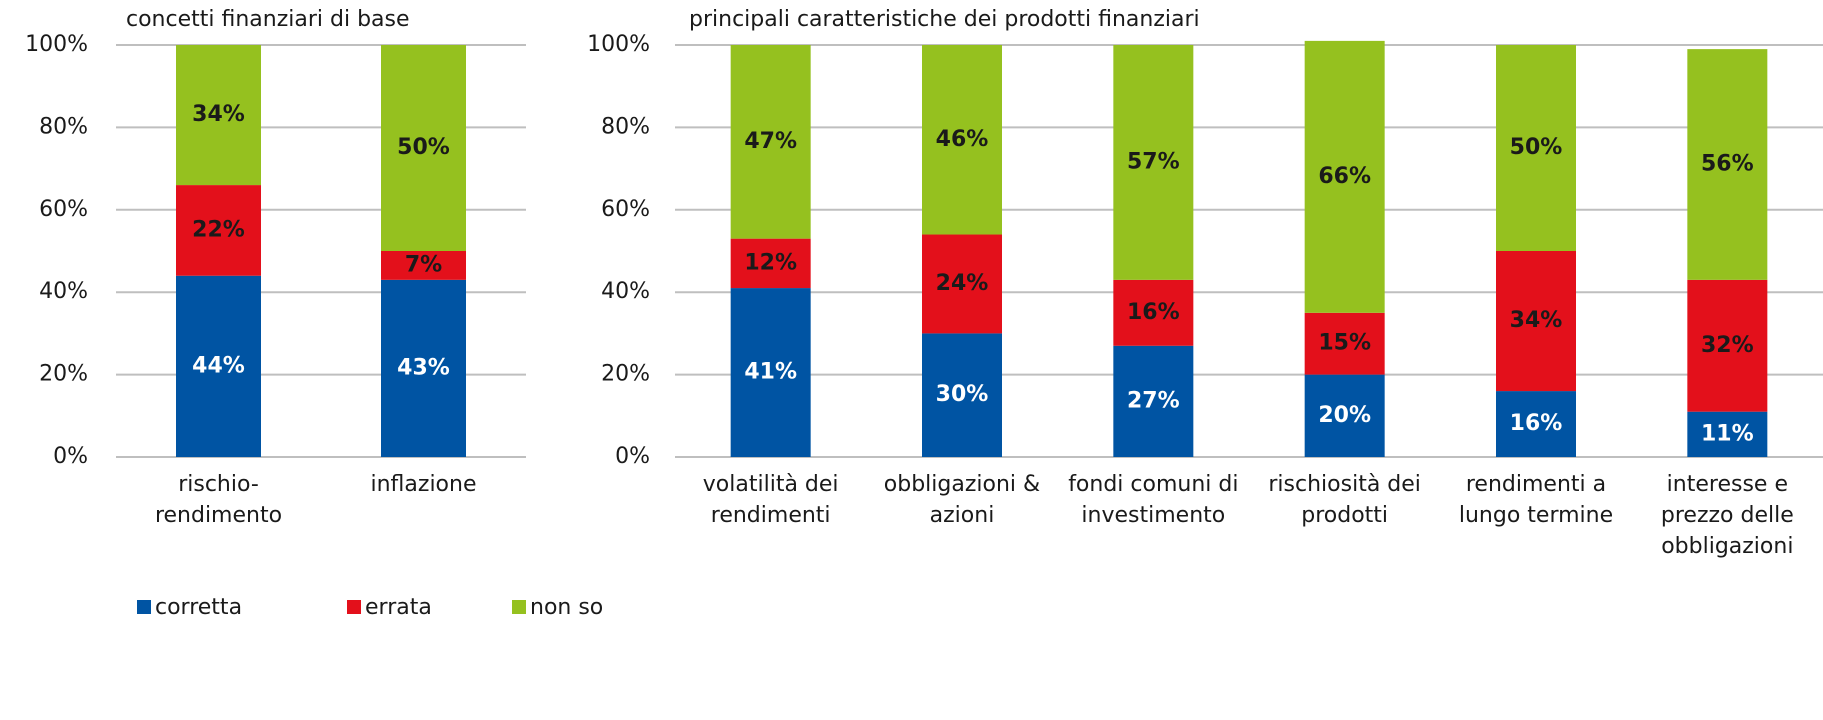 The height and width of the screenshot is (720, 1823). I want to click on chart-title: concetti finanziari di base, so click(268, 19).